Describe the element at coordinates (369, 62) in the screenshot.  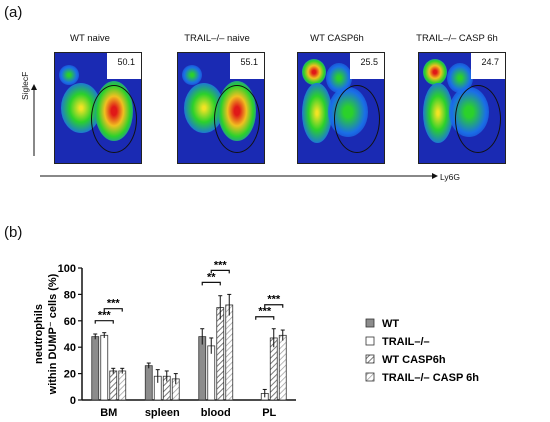
I see `gate-percentage: 25.5` at that location.